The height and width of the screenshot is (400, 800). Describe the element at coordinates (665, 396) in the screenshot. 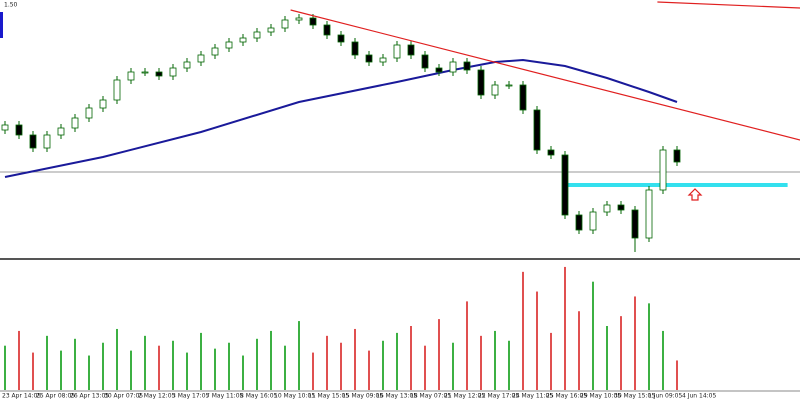

I see `x-tick-label: 1 Jun 09:05` at that location.